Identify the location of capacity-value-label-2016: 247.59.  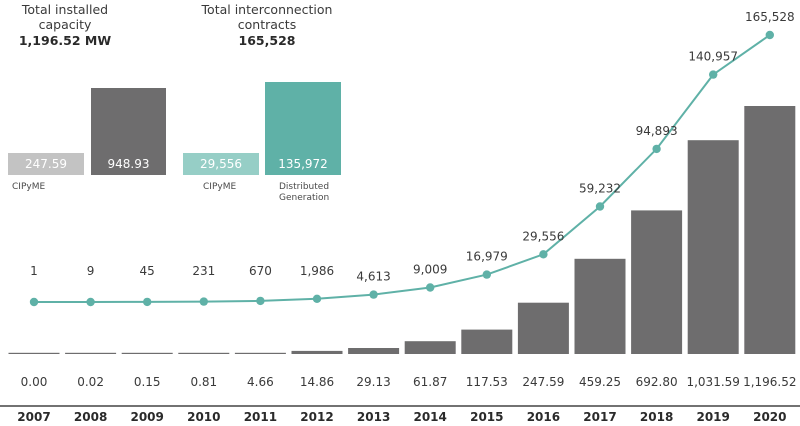
(543, 382).